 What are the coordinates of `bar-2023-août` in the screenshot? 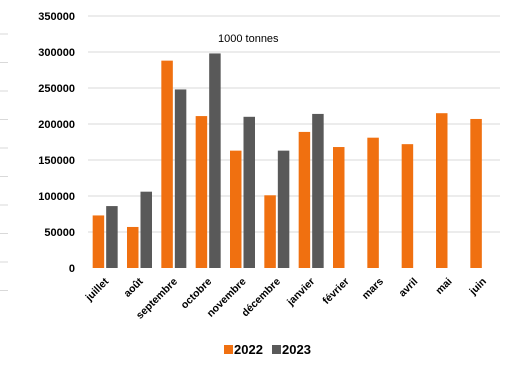 It's located at (147, 230).